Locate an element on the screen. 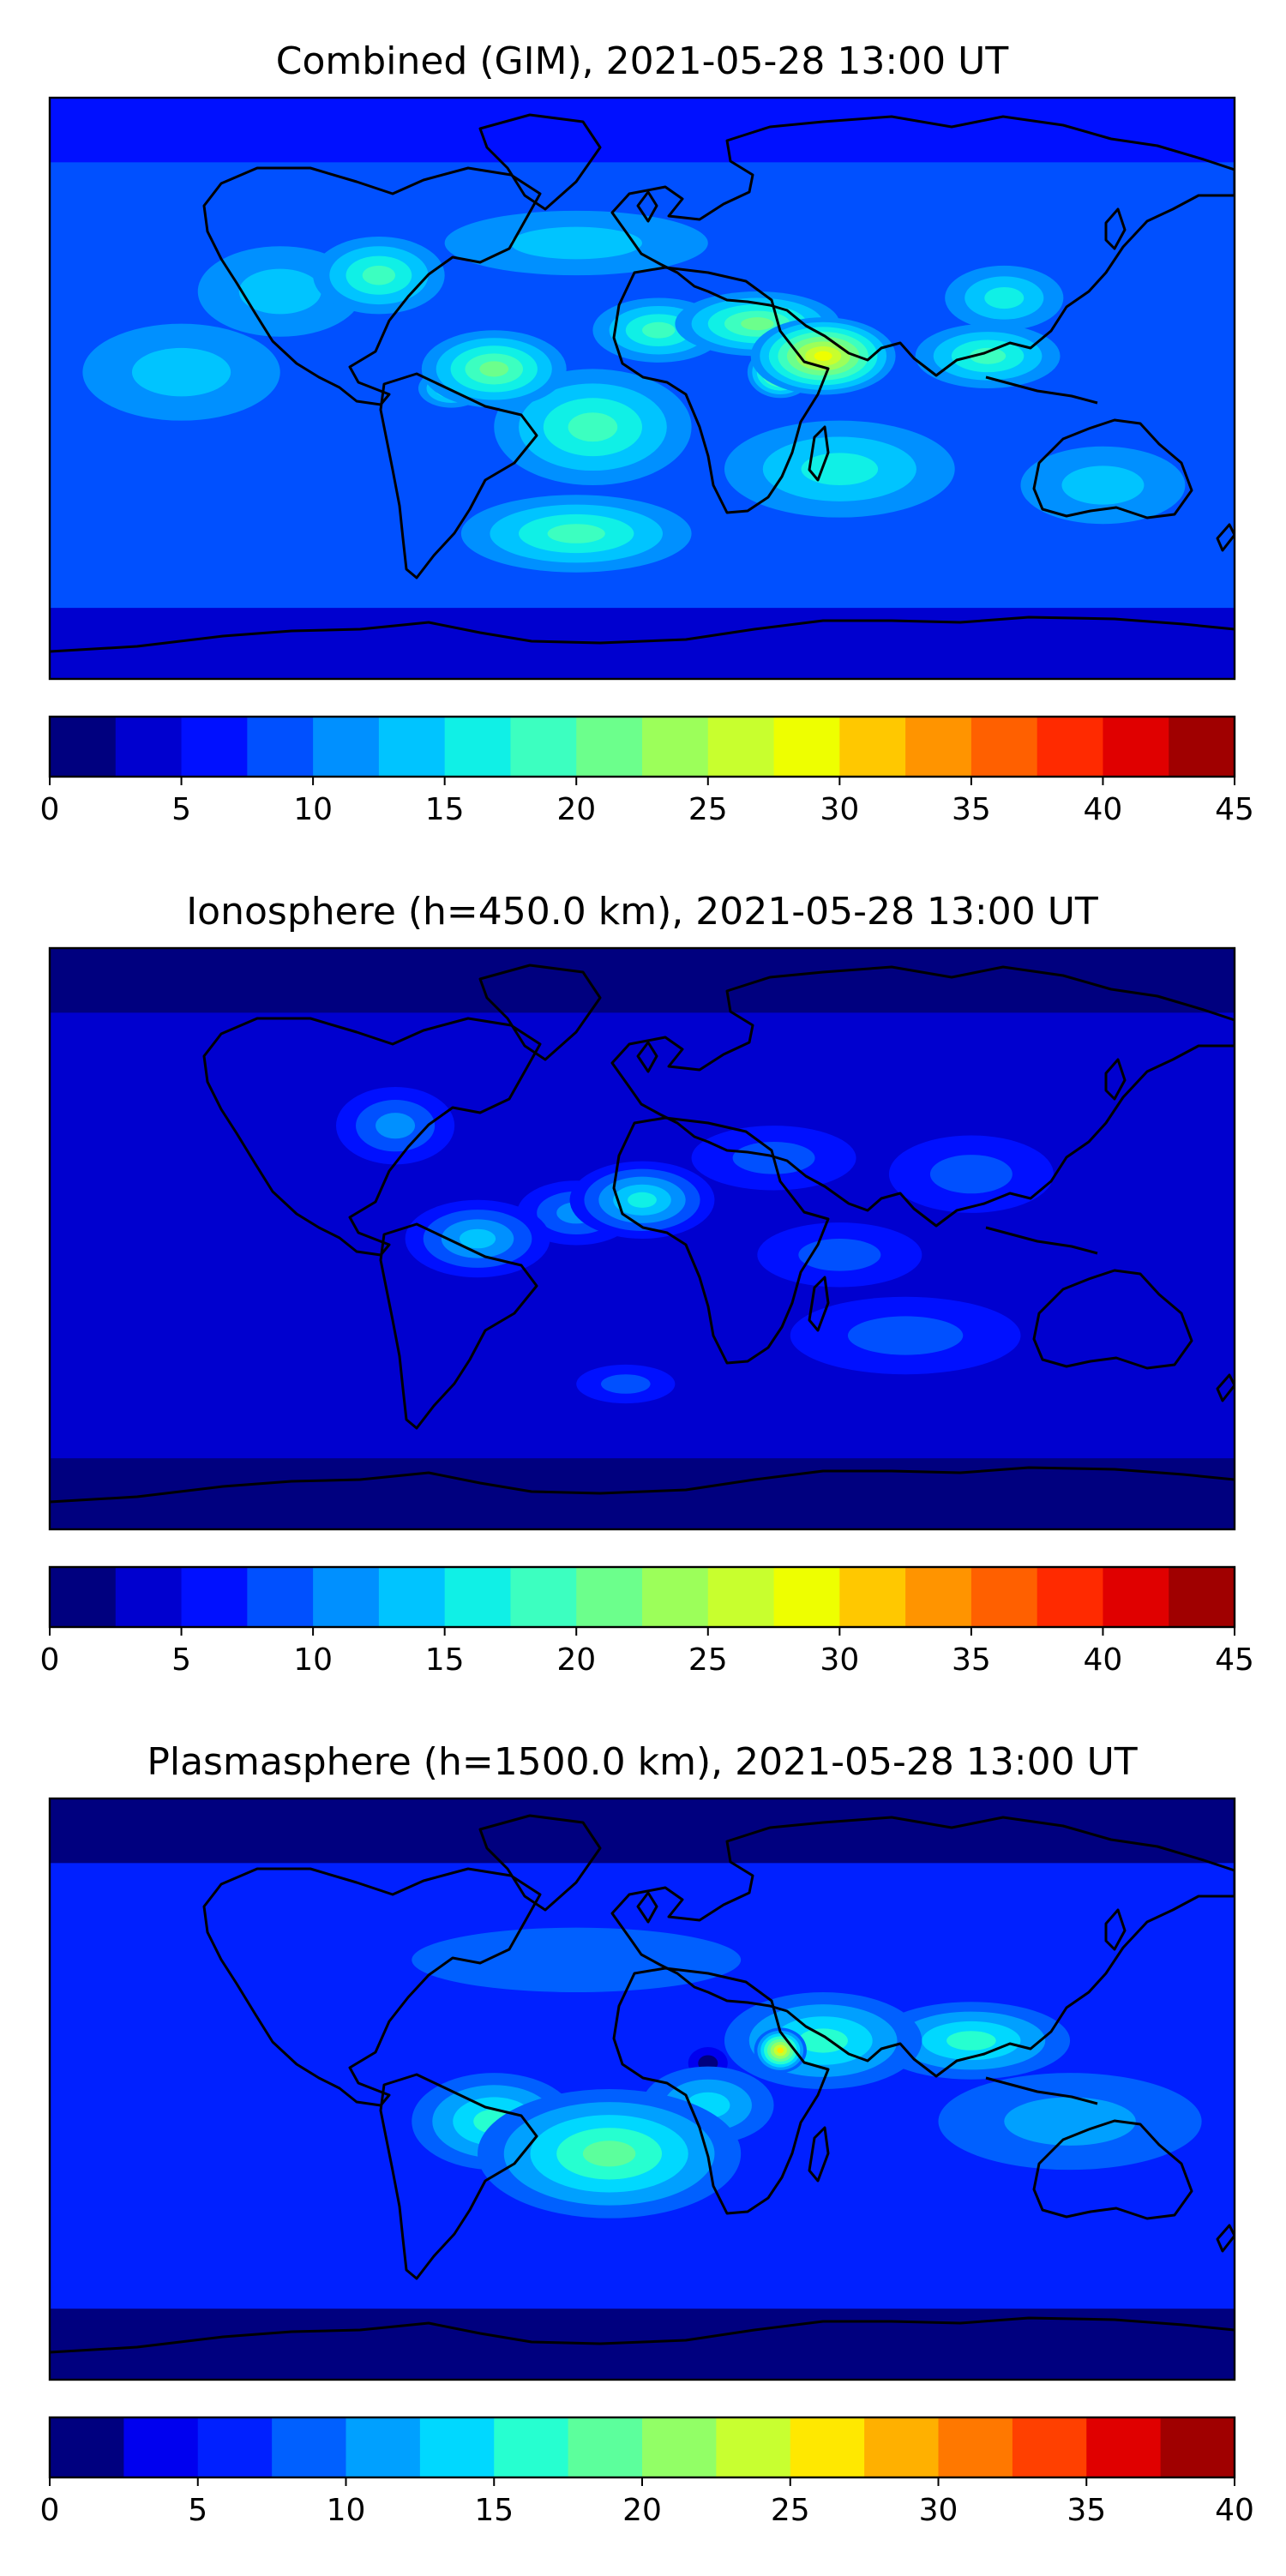  coast-greenland is located at coordinates (540, 162).